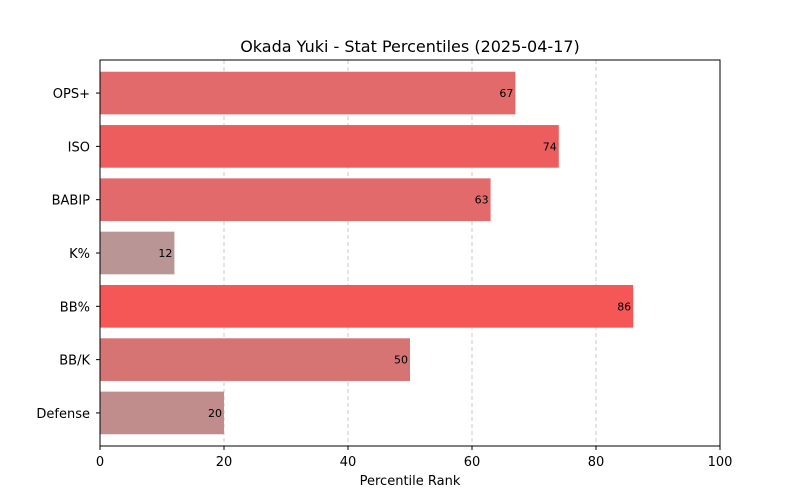 This screenshot has width=800, height=500. What do you see at coordinates (75, 307) in the screenshot?
I see `y-tick-label: BB%` at bounding box center [75, 307].